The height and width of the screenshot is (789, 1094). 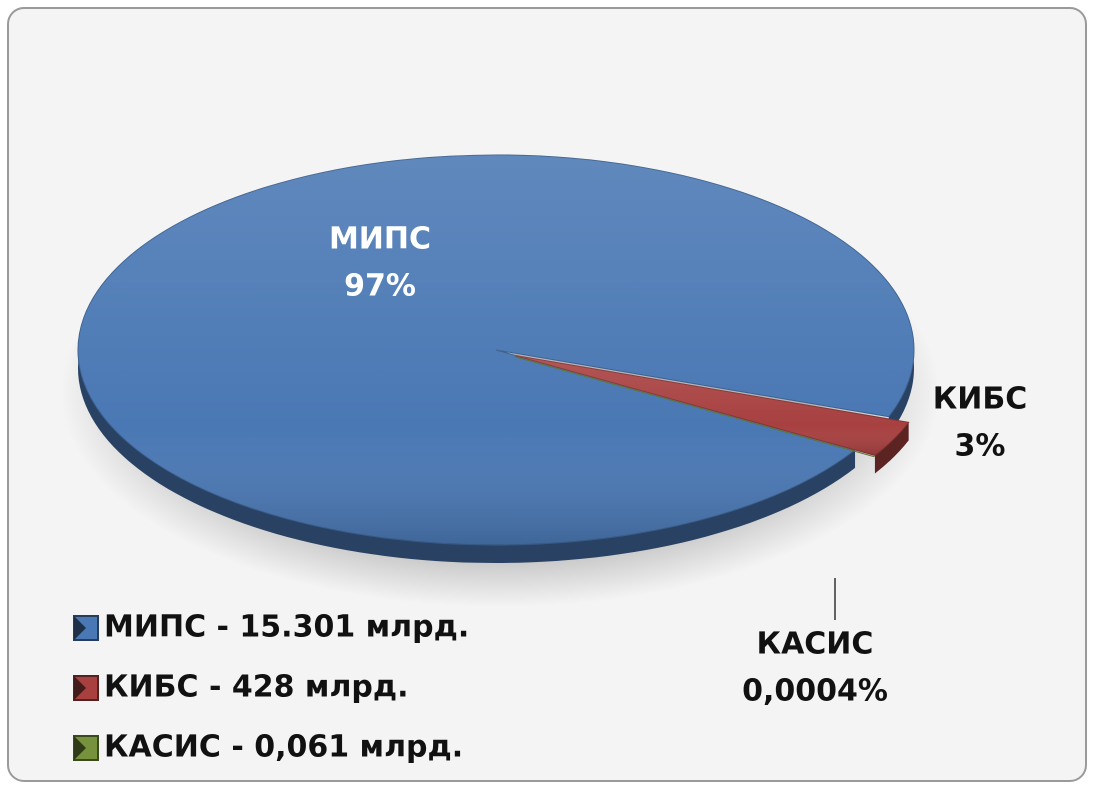 What do you see at coordinates (380, 286) in the screenshot?
I see `value-label: 97%` at bounding box center [380, 286].